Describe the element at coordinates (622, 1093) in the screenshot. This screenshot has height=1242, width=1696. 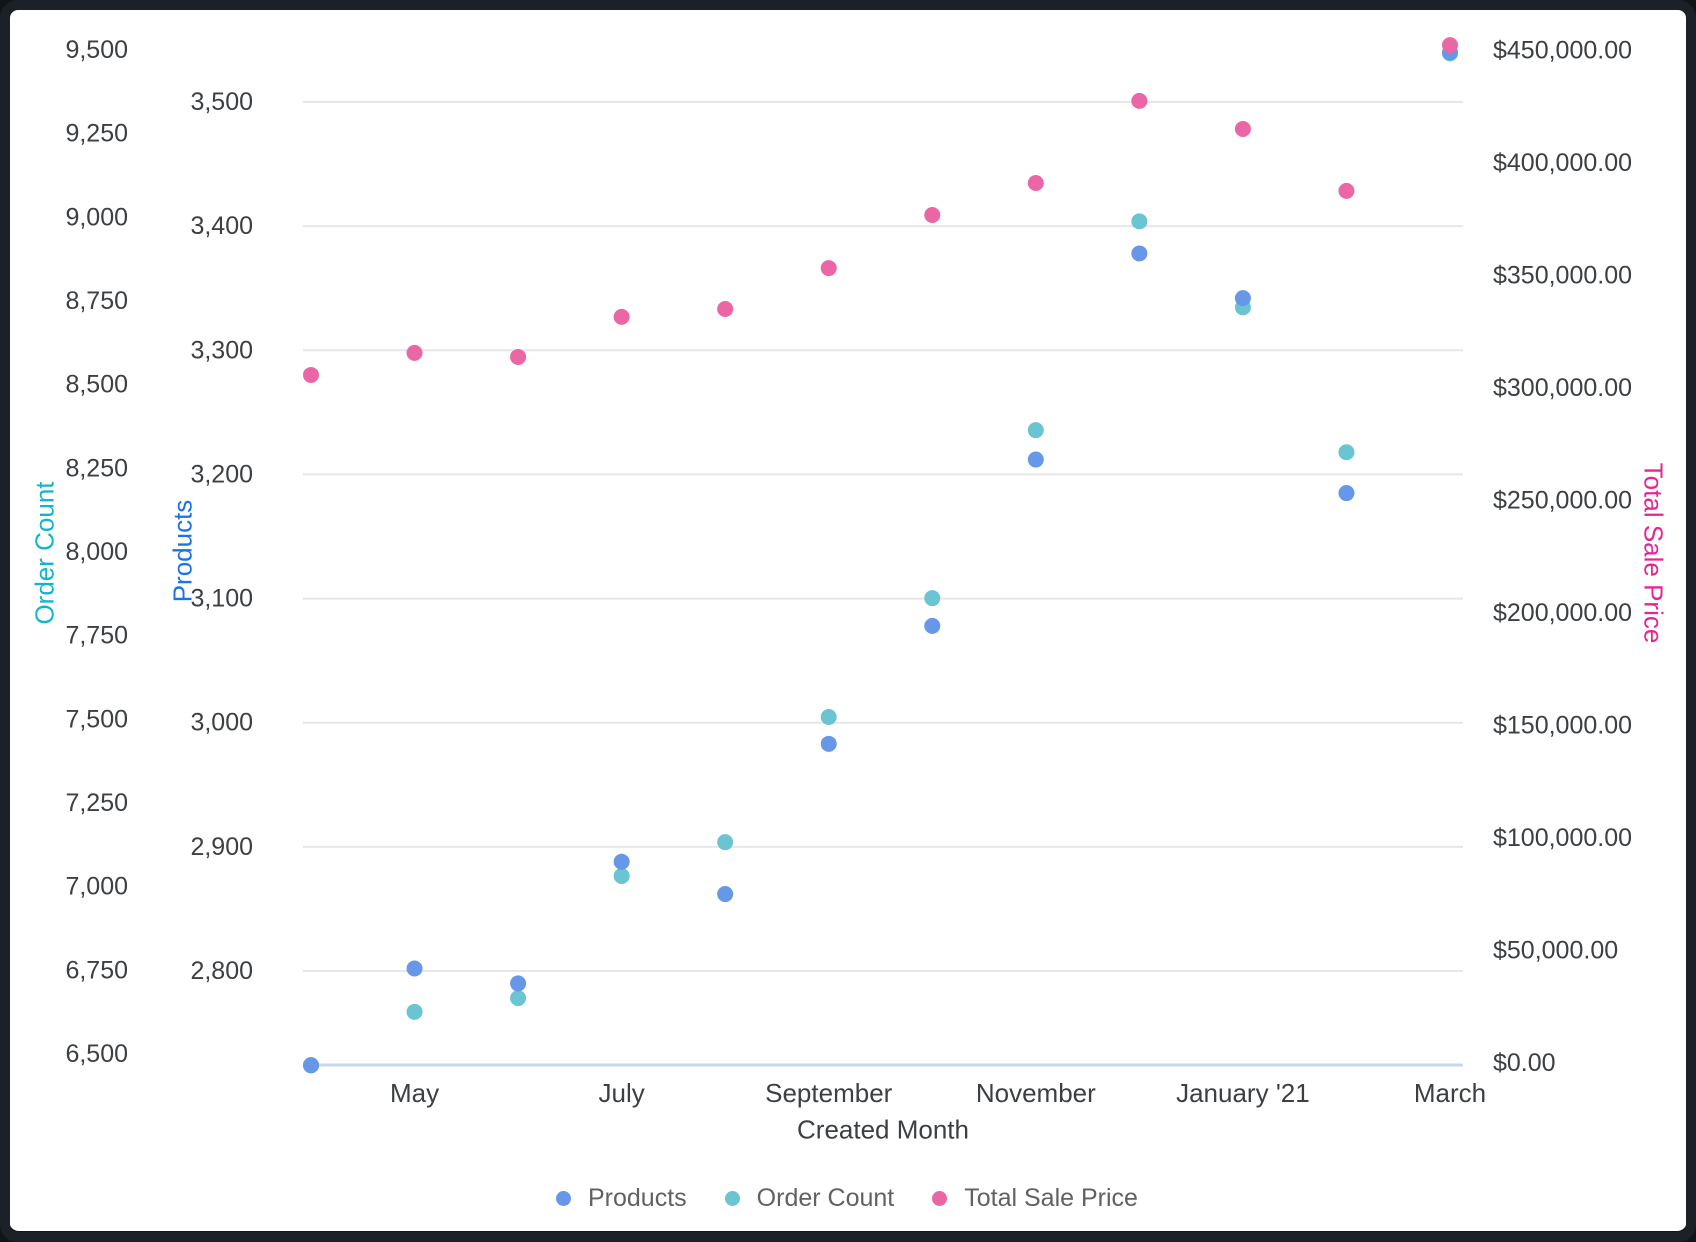
I see `x-tick-label: July` at that location.